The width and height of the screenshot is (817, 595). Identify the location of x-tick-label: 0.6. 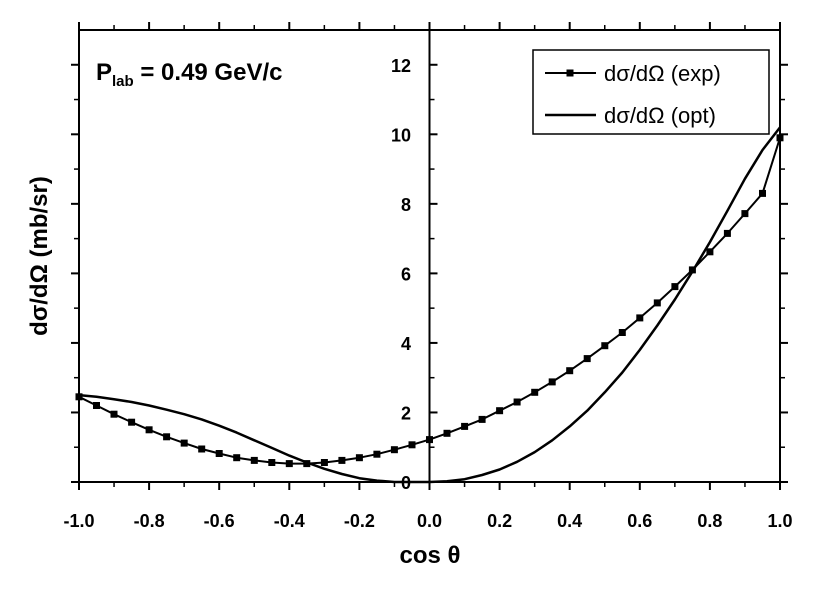
(639, 521).